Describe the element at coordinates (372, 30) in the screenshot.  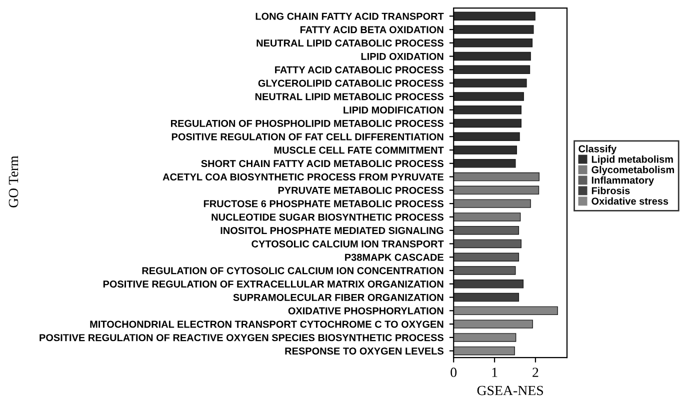
I see `y-tick-label: FATTY ACID BETA OXIDATION` at that location.